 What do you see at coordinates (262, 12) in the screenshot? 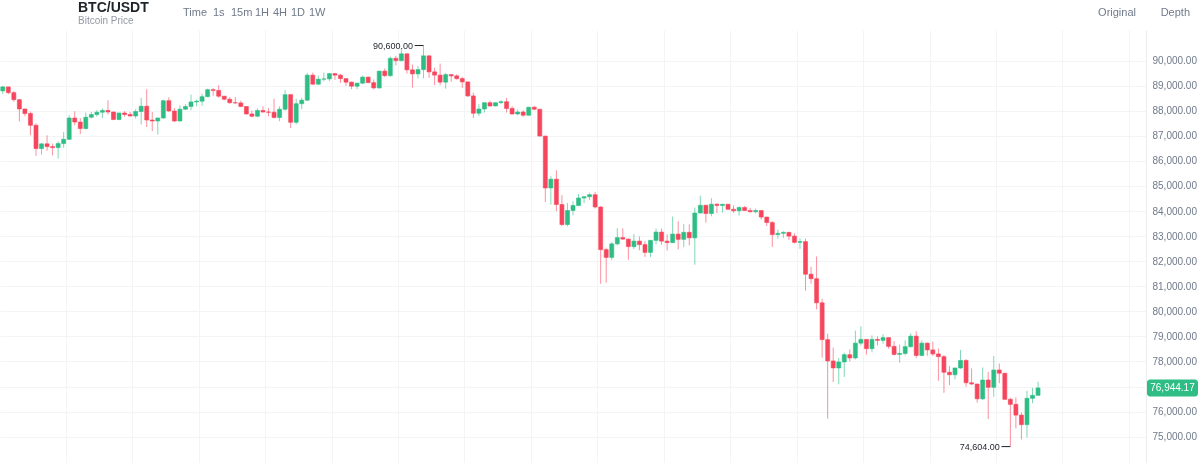
I see `text: 1H` at bounding box center [262, 12].